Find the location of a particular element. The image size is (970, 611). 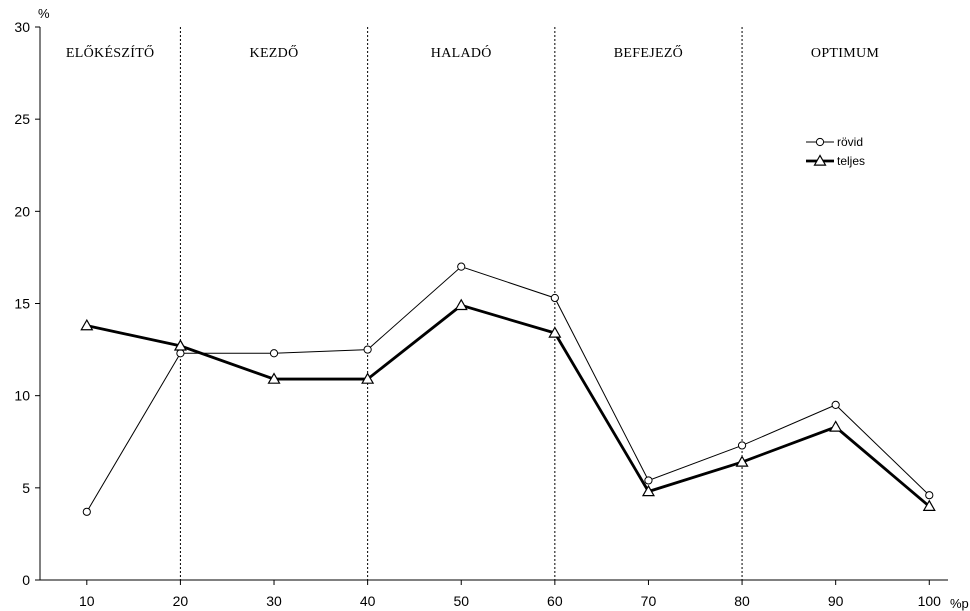

band-labels: ELŐKÉSZÍTŐ KEZDŐ HALADÓ BEFEJEZŐ OPTIMUM is located at coordinates (472, 52).